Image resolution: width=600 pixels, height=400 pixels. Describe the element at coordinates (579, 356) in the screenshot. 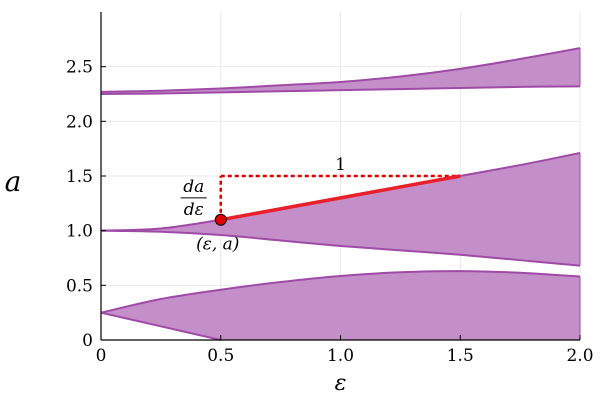

I see `x-tick-label: 2.0` at that location.